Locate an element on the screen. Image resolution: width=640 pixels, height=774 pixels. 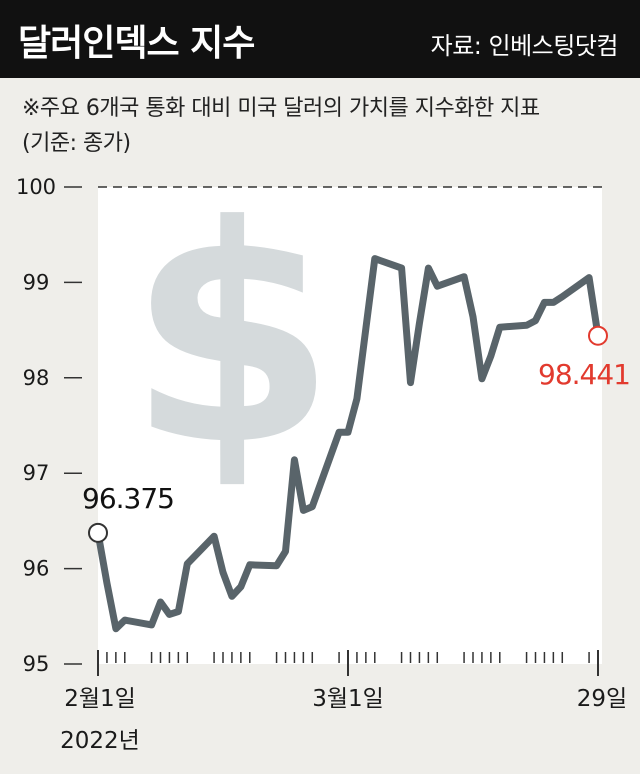
x-tick-label-end: 29일 is located at coordinates (602, 699).